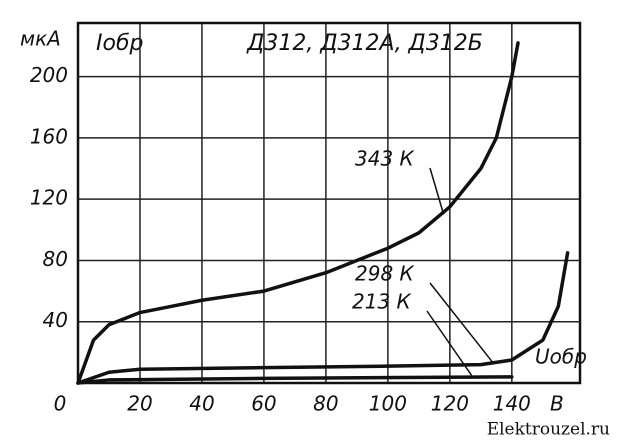  What do you see at coordinates (49, 198) in the screenshot?
I see `y-tick-label: 120` at bounding box center [49, 198].